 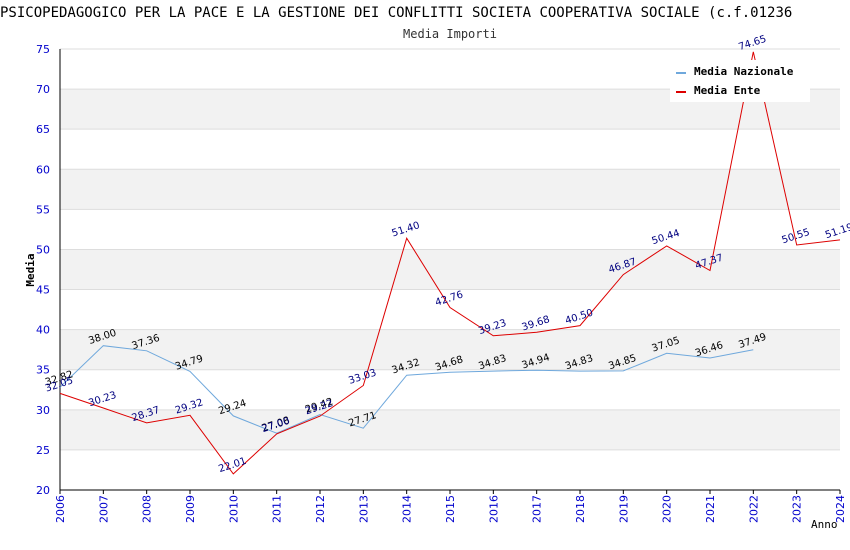 What do you see at coordinates (43, 49) in the screenshot?
I see `y-tick-label: 75` at bounding box center [43, 49].